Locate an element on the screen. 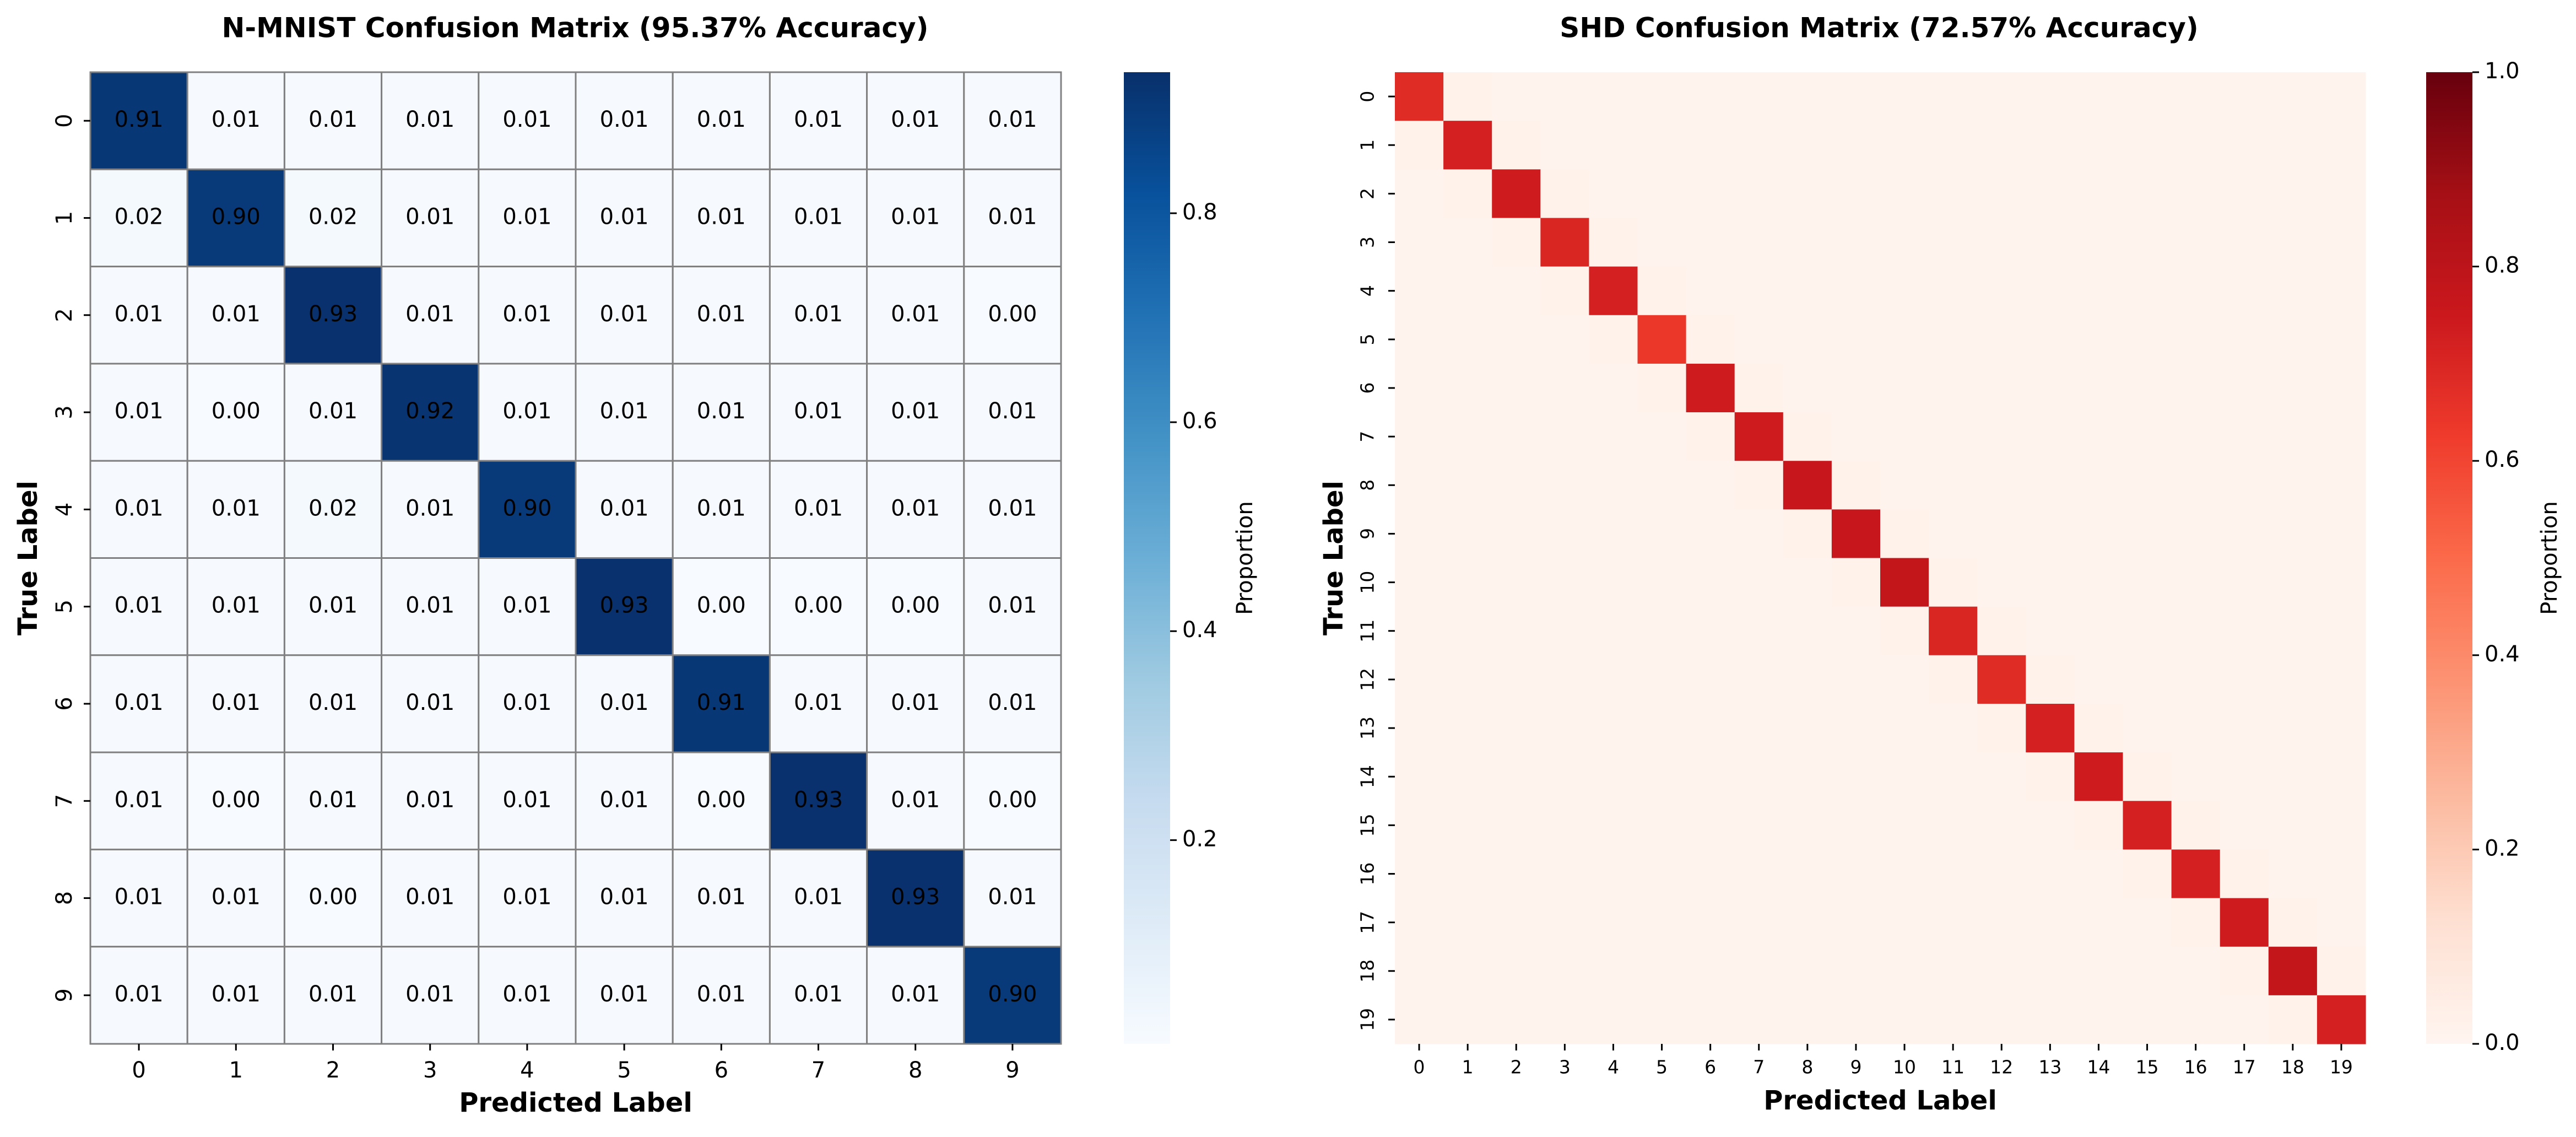 This screenshot has height=1137, width=2576. y-tick-label: 18 is located at coordinates (1368, 971).